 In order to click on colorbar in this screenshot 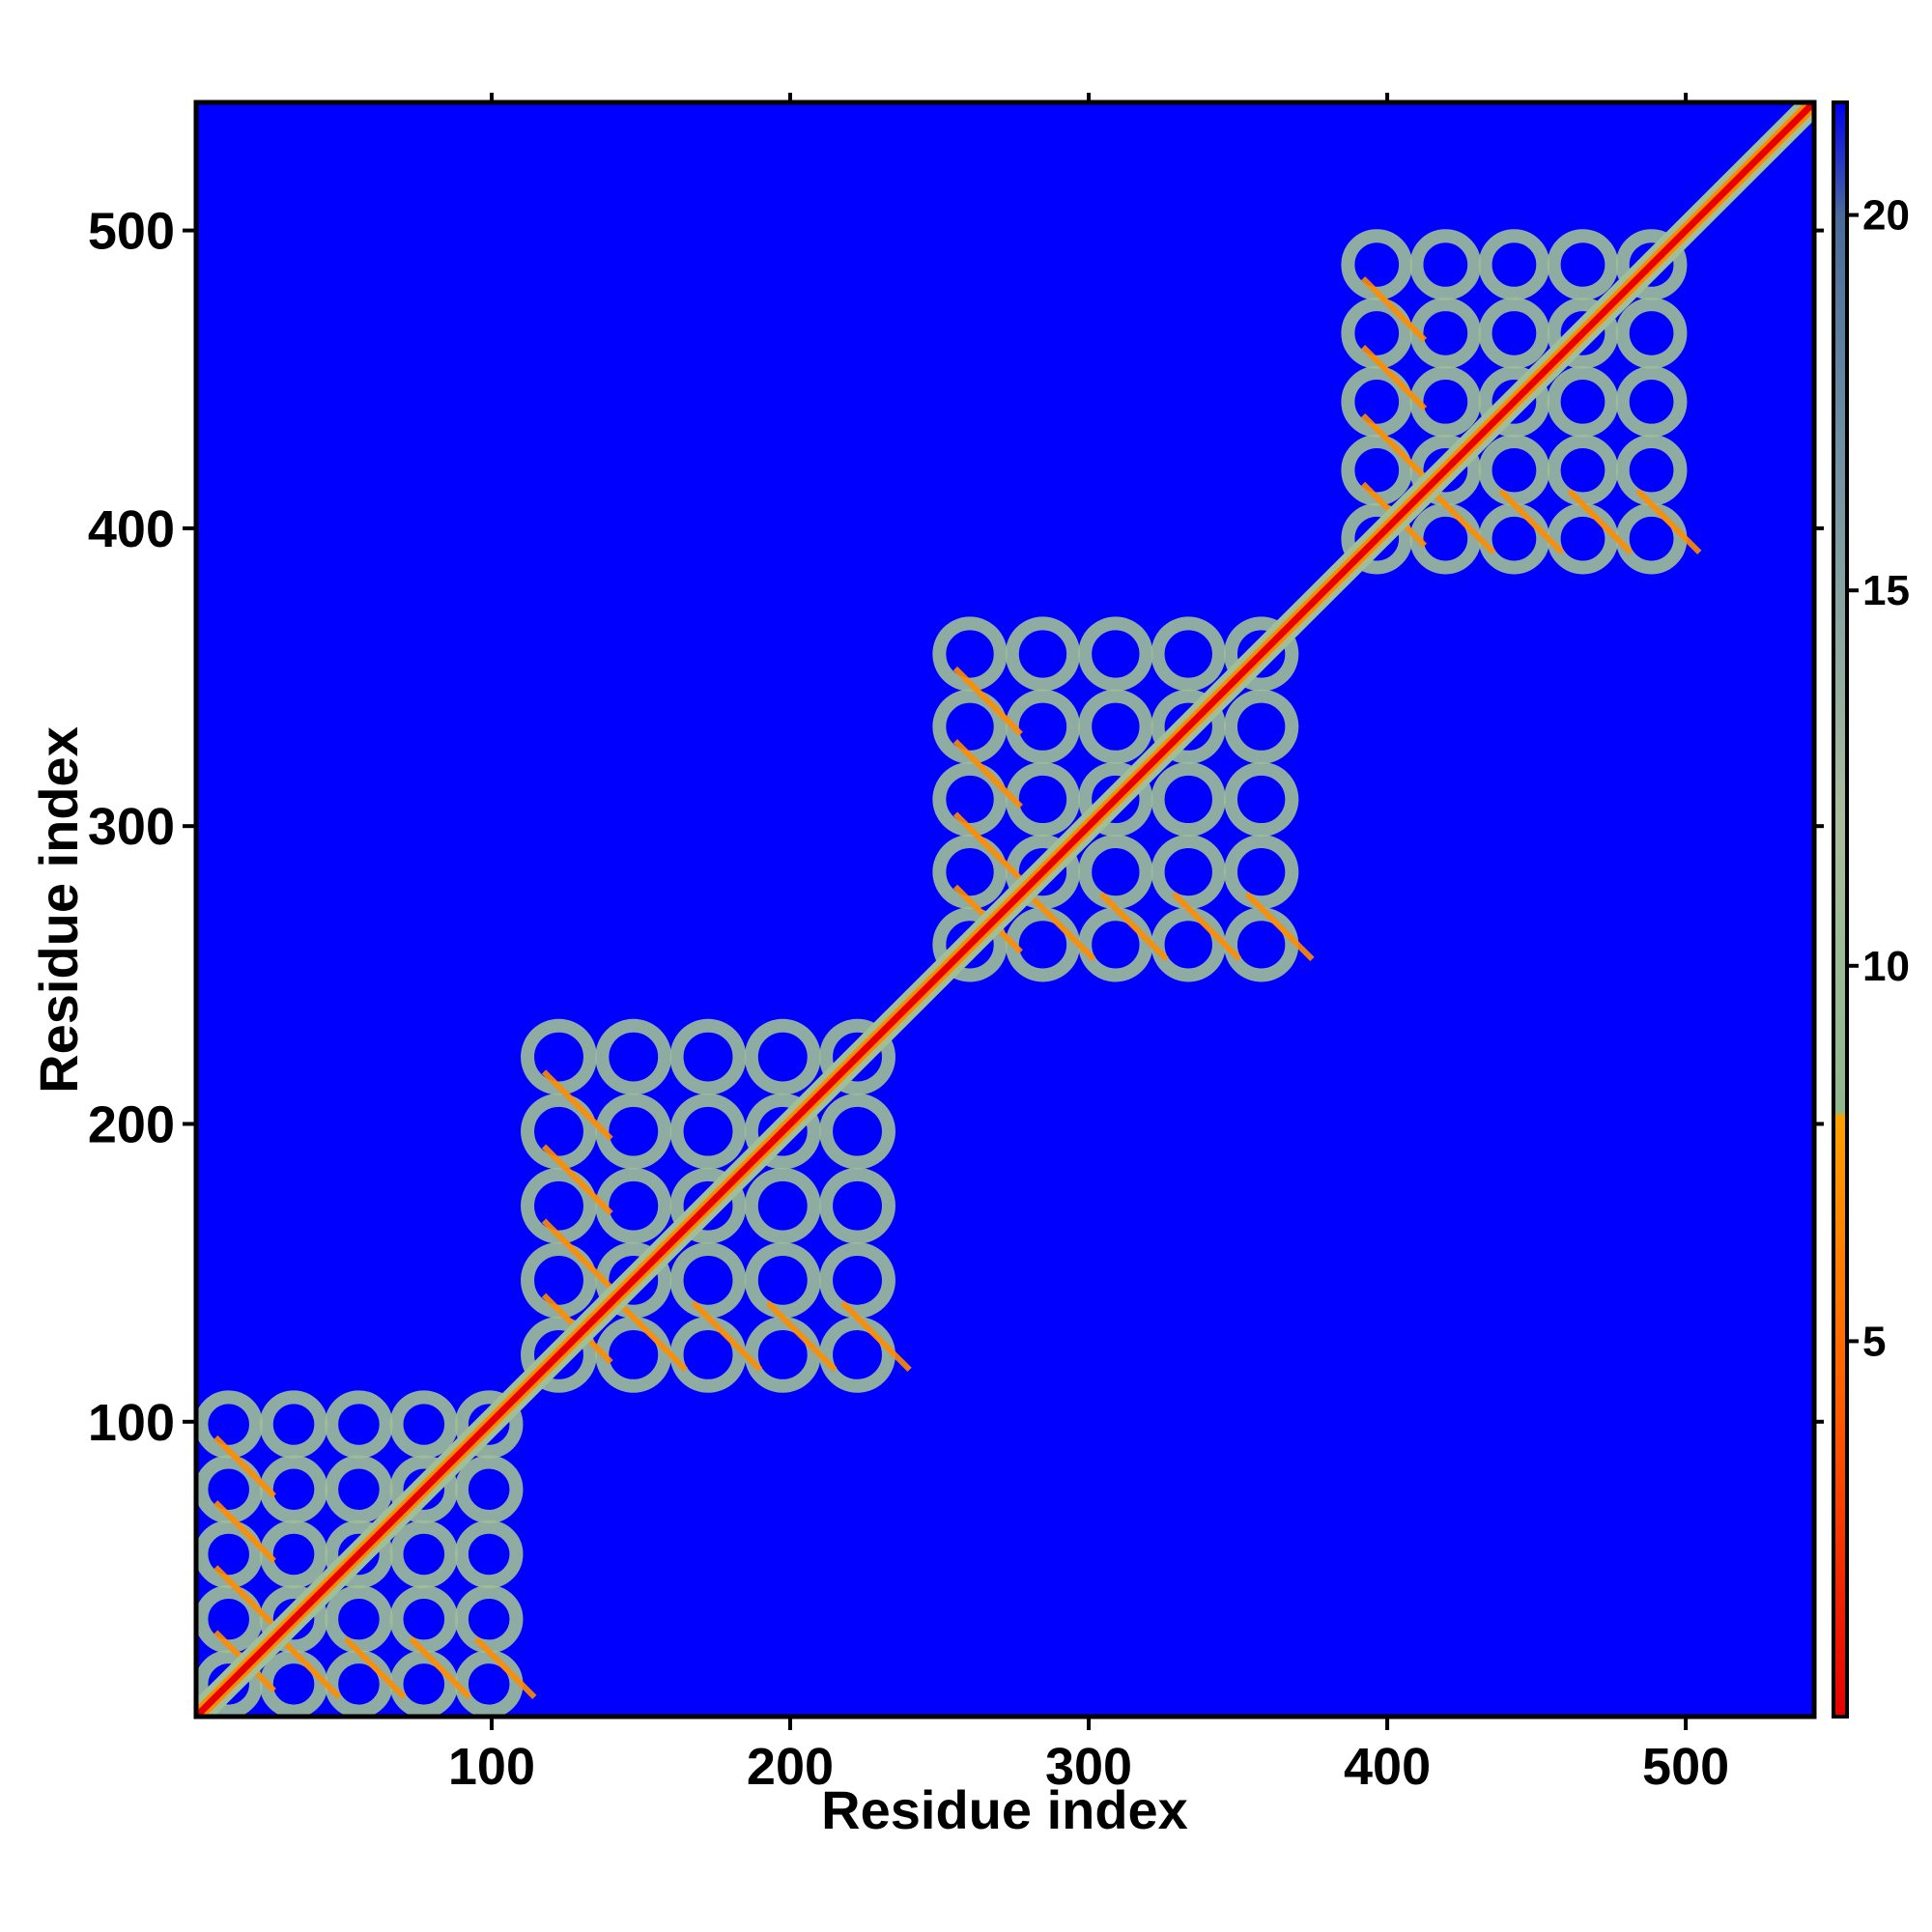, I will do `click(1840, 909)`.